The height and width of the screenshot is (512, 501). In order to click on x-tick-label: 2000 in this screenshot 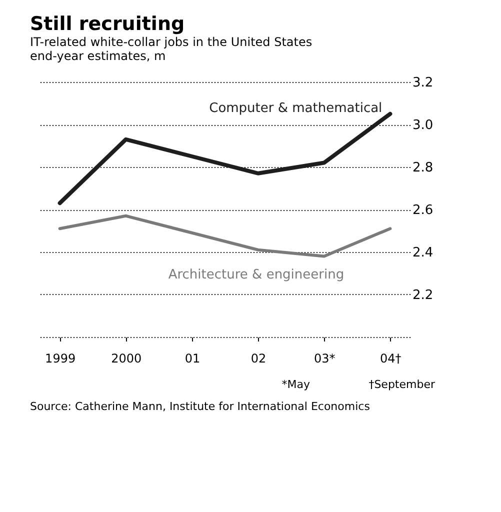, I will do `click(126, 359)`.